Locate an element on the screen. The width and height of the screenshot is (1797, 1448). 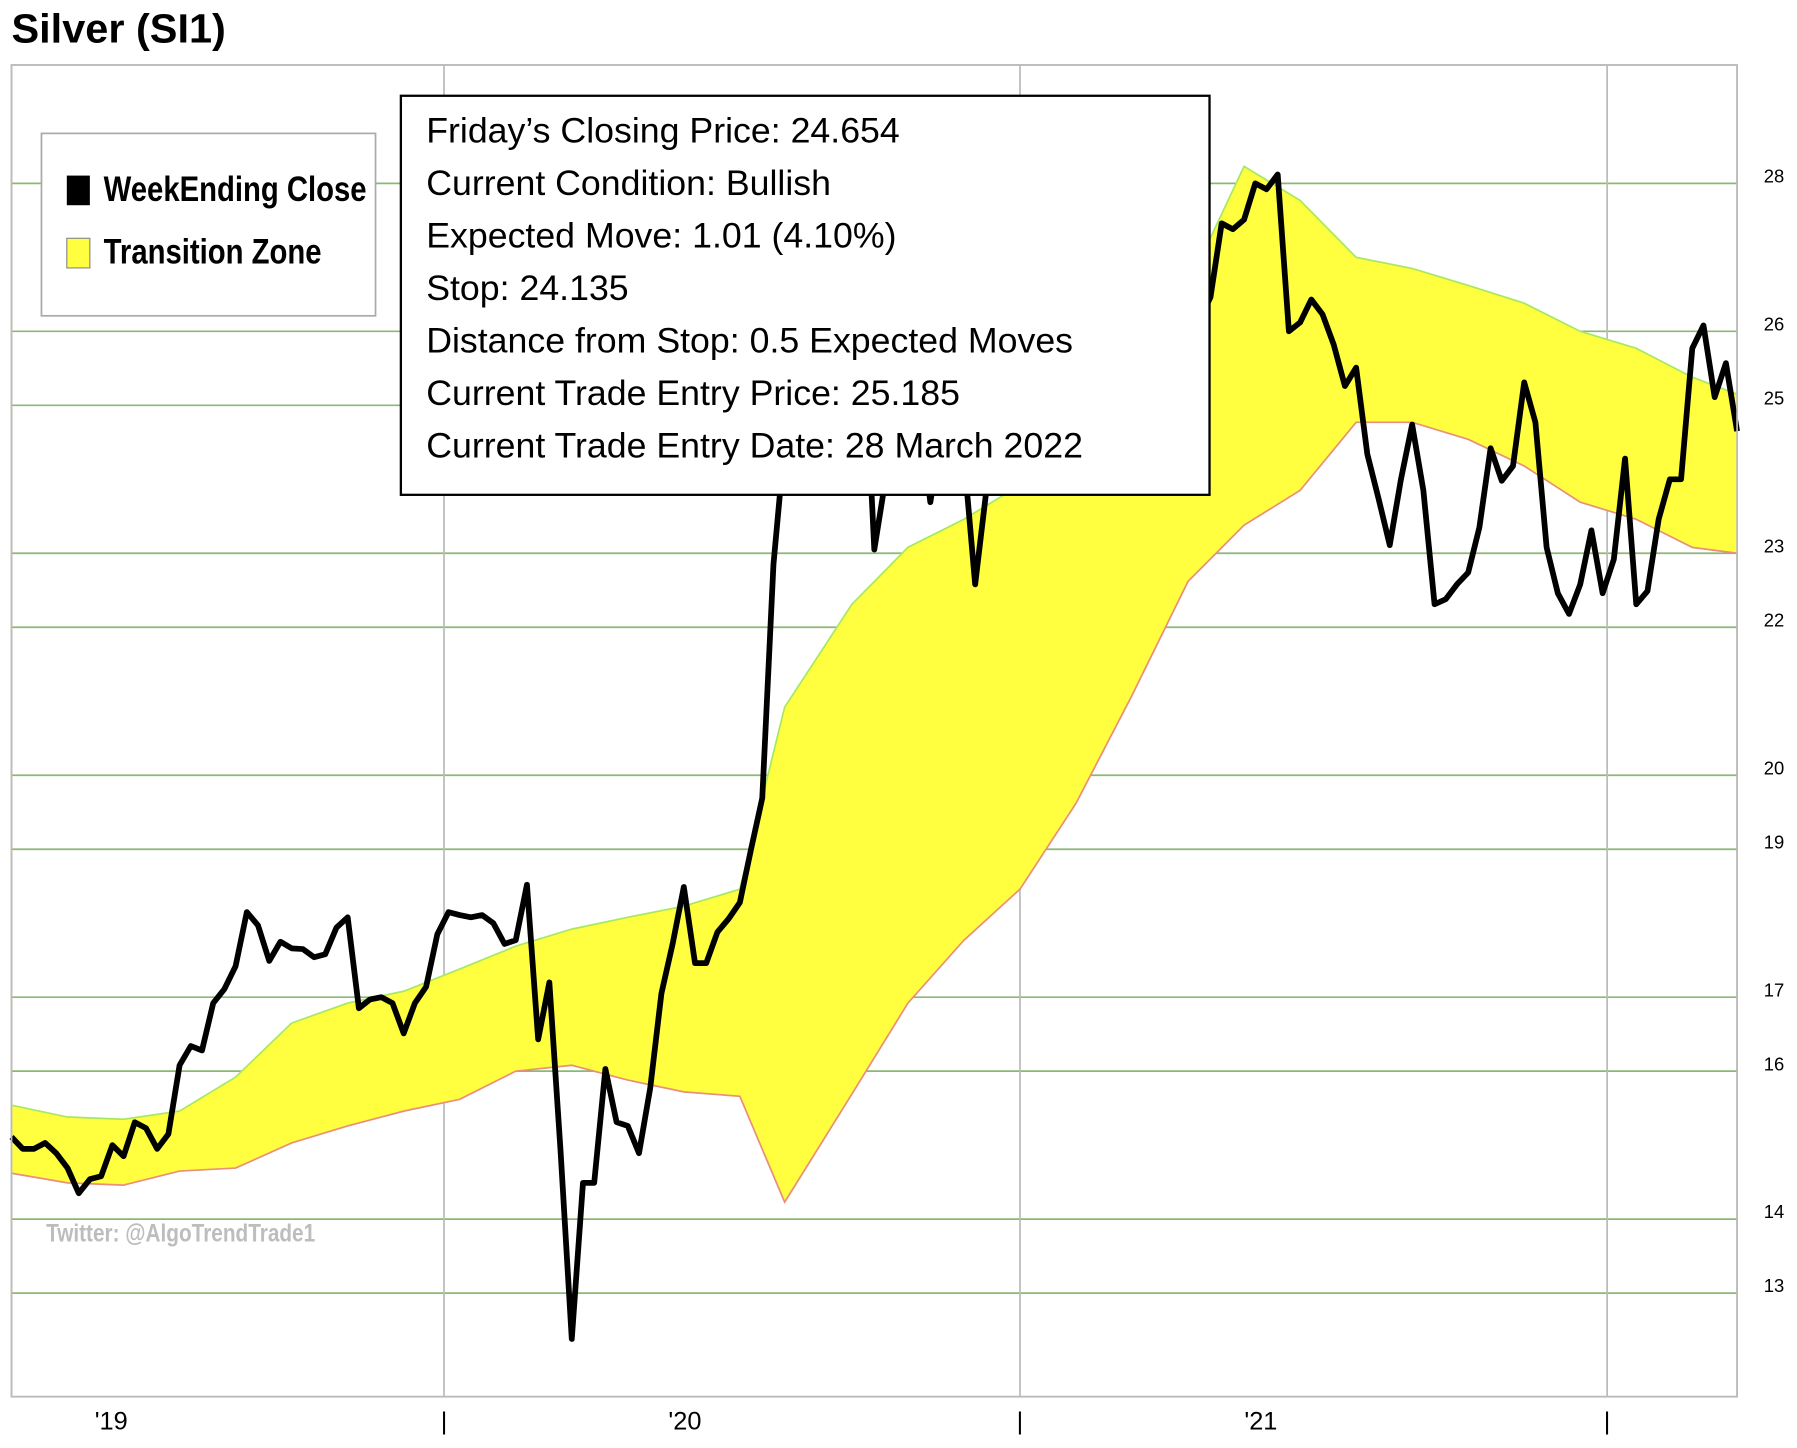
info-line: Current Trade Entry Date: 28 March 2022 is located at coordinates (754, 446).